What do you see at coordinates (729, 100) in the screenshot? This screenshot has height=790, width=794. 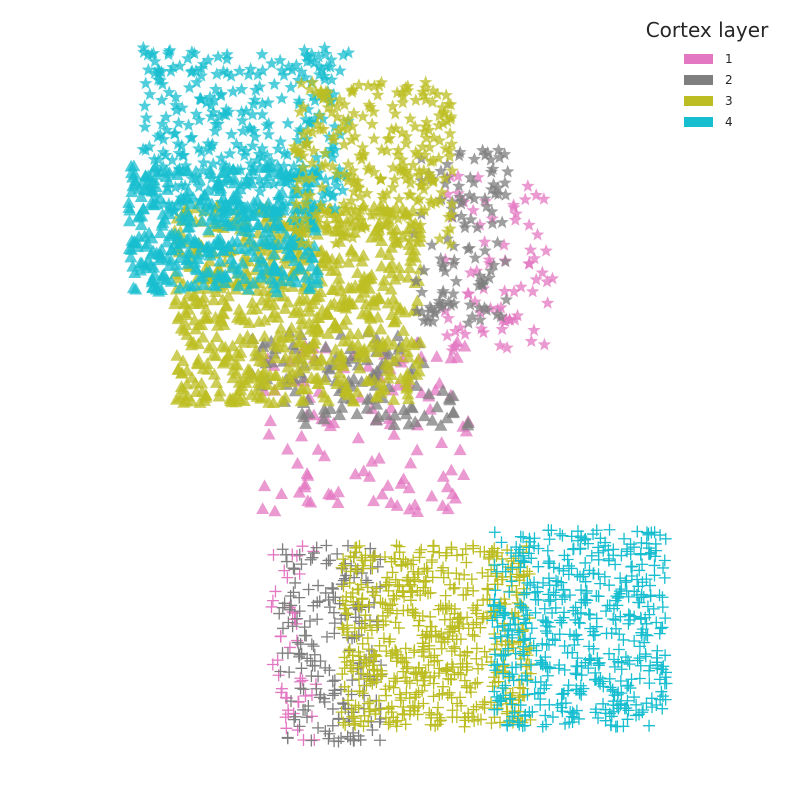 I see `legend-label-layer-3: 3` at bounding box center [729, 100].